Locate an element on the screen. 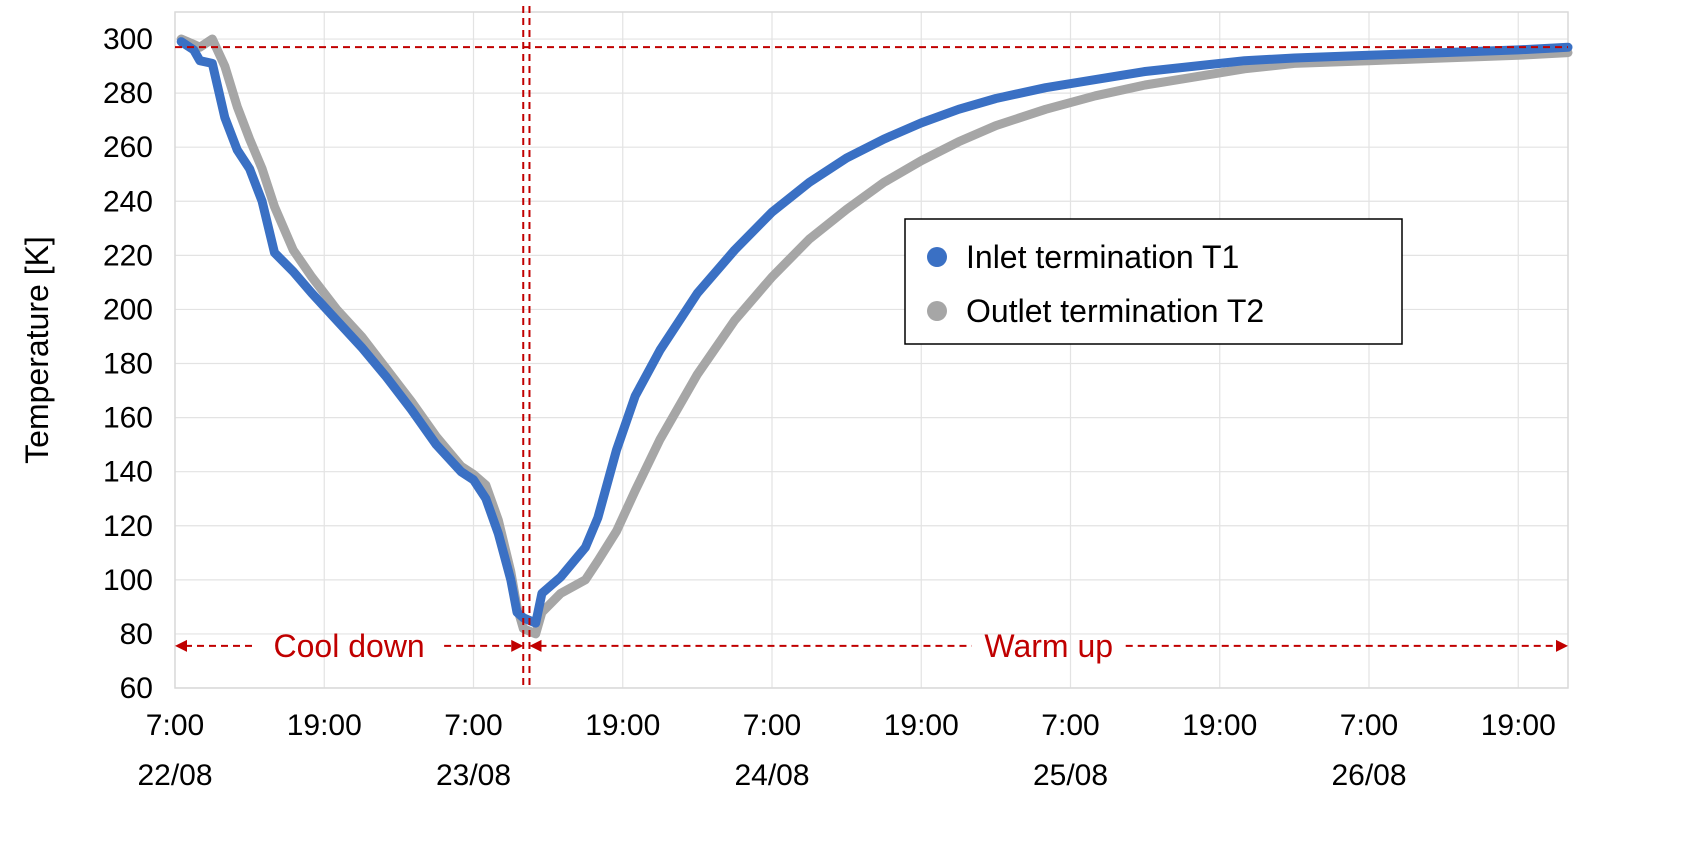 This screenshot has height=866, width=1700. legend-entry-label: Outlet termination T2 is located at coordinates (1115, 311).